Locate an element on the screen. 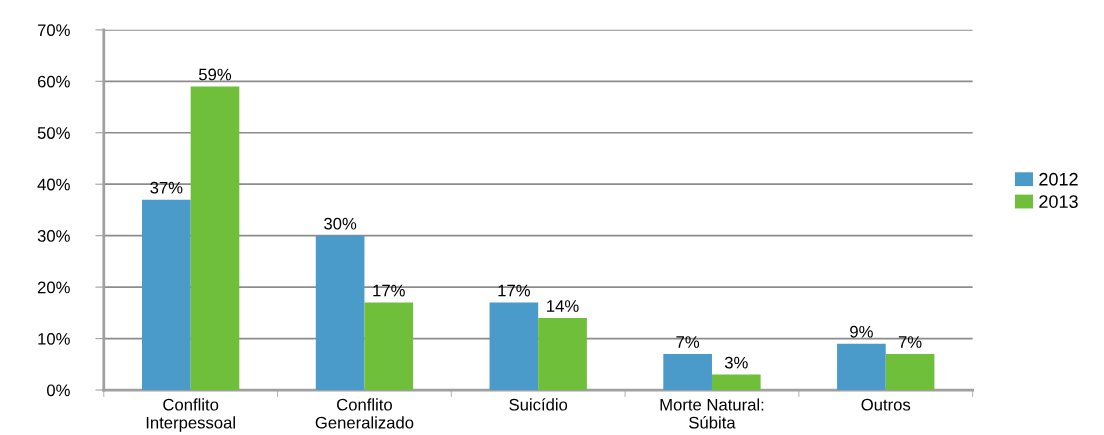  y-tick-label: 20% is located at coordinates (53, 287).